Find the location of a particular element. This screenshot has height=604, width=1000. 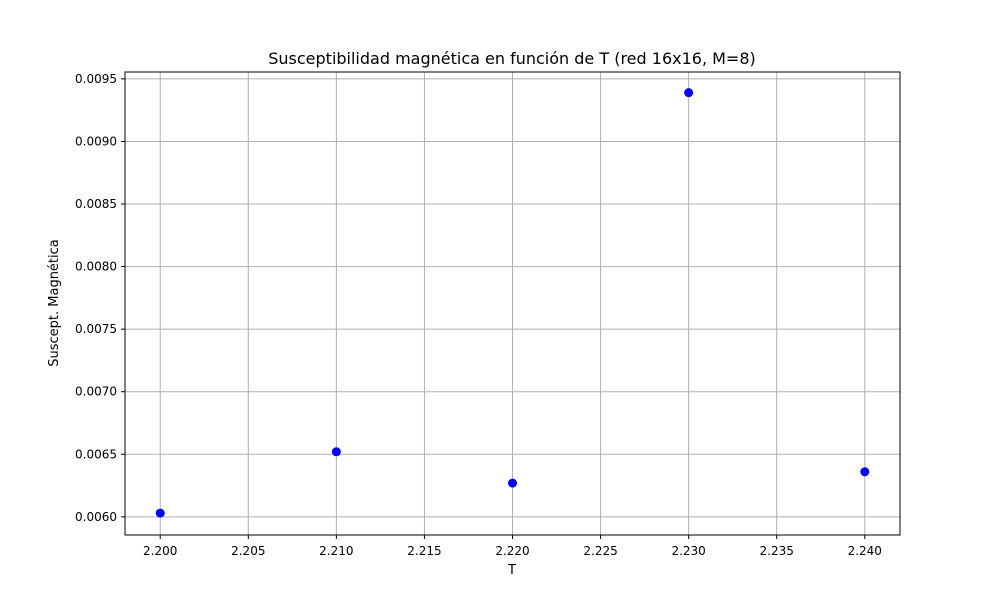

x-tick-label: 2.205 is located at coordinates (248, 551).